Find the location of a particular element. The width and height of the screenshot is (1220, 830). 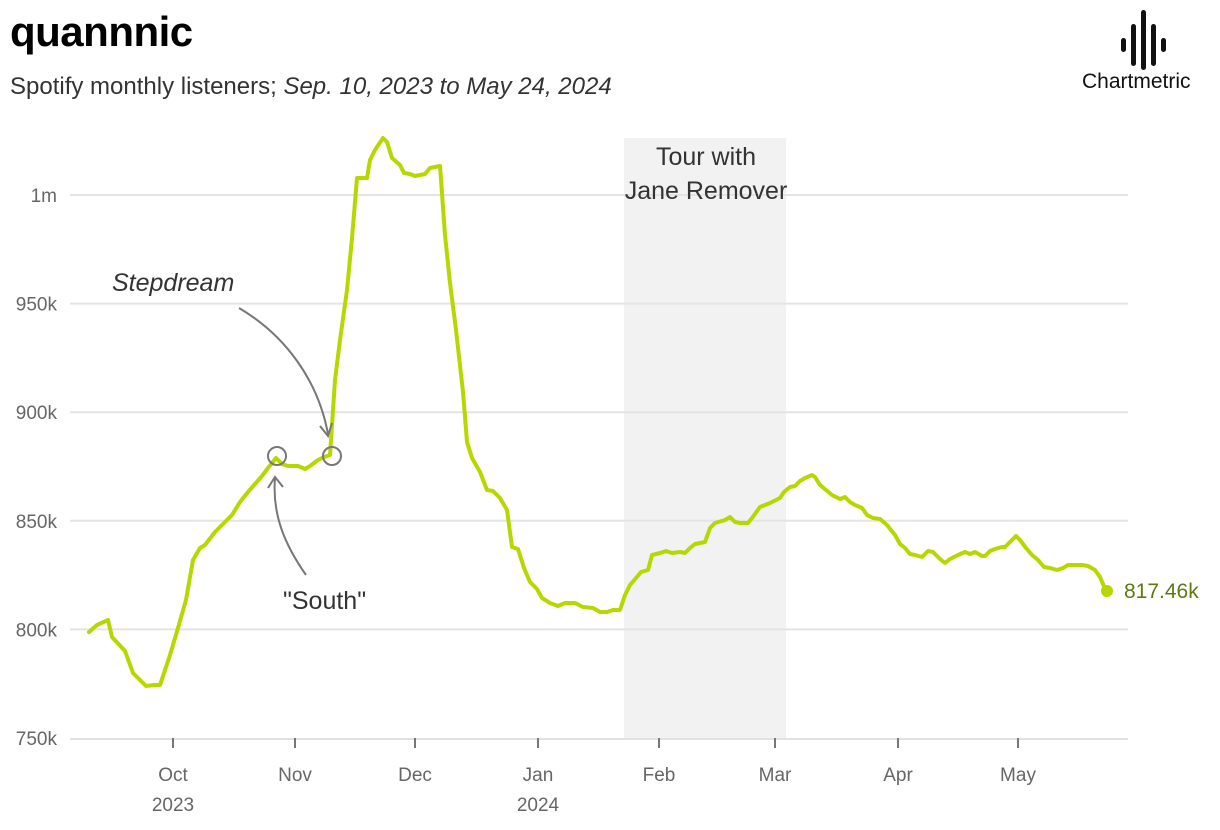

x-tick-year-label: 2023 is located at coordinates (173, 805).